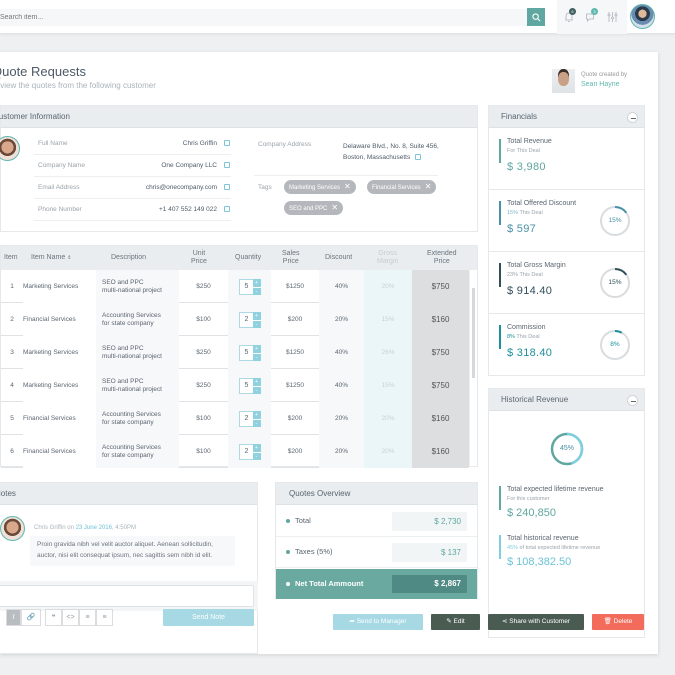 The image size is (675, 675). Describe the element at coordinates (614, 17) in the screenshot. I see `settings-button` at that location.